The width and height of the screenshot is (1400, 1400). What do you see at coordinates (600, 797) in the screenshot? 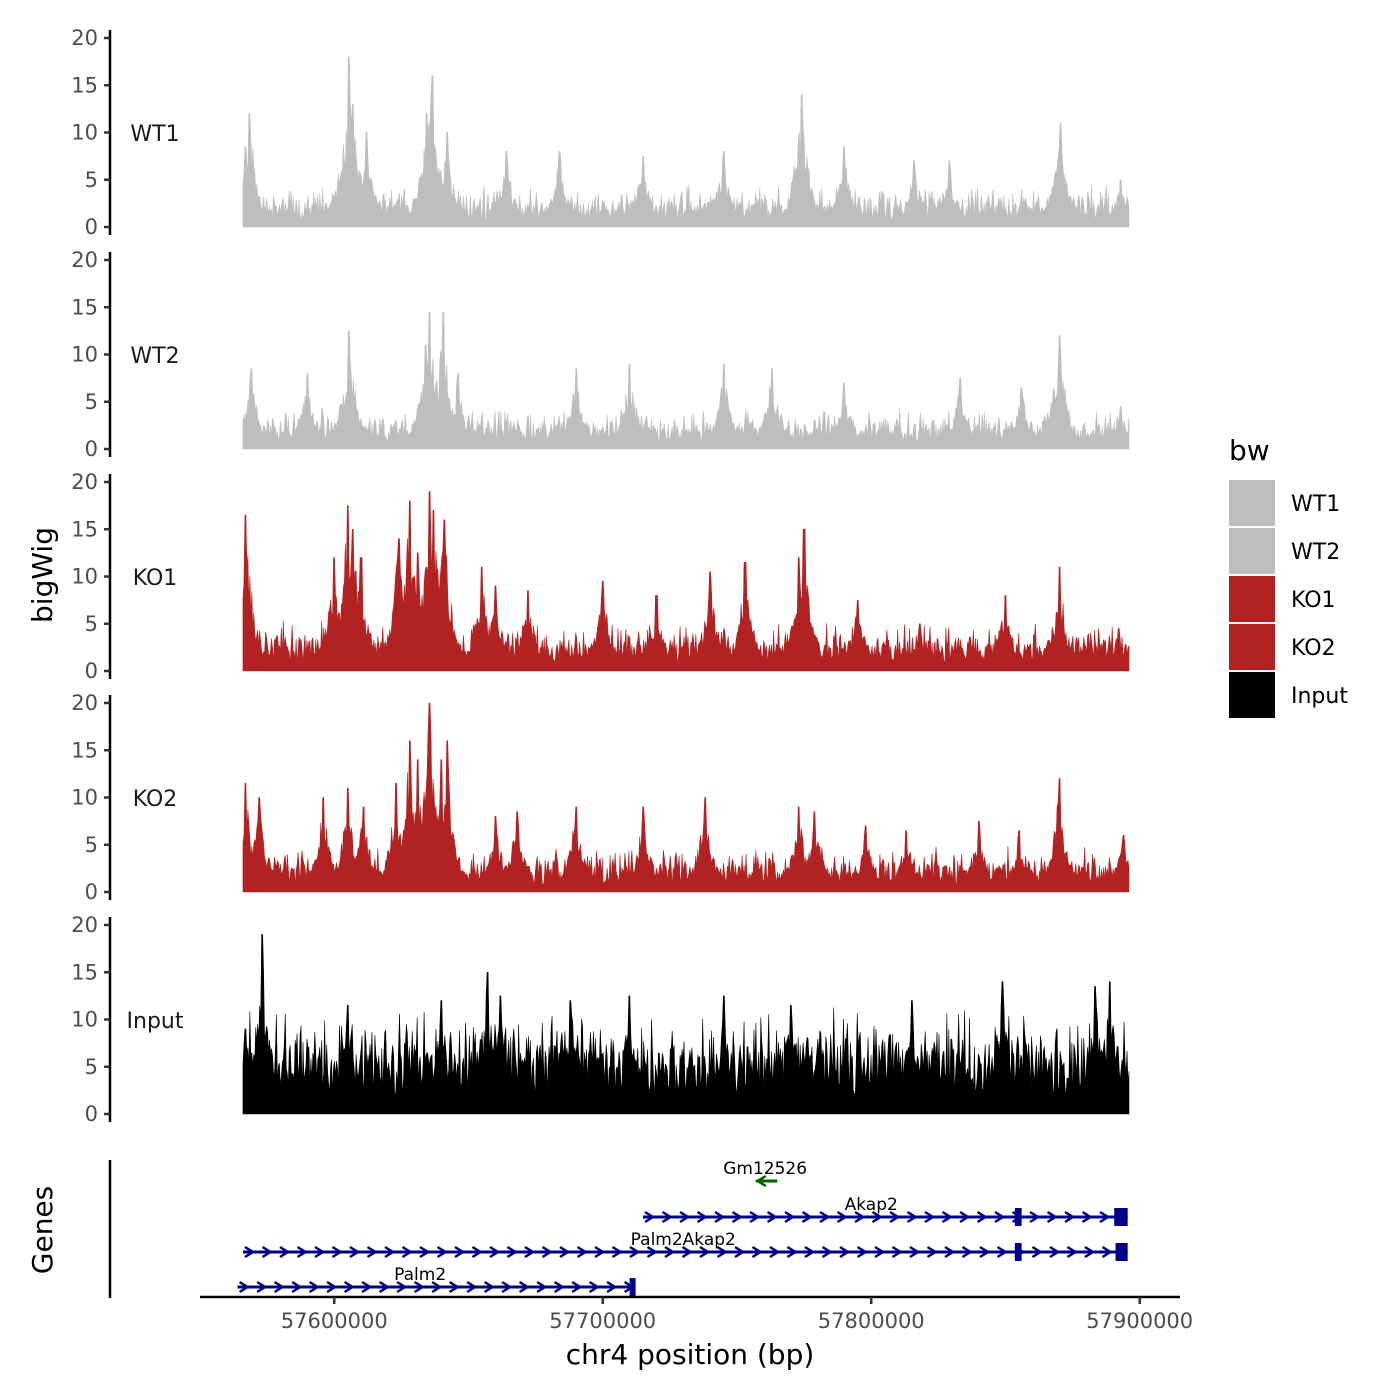
I see `track-ko2: 0 5 10 15 20 KO2` at bounding box center [600, 797].